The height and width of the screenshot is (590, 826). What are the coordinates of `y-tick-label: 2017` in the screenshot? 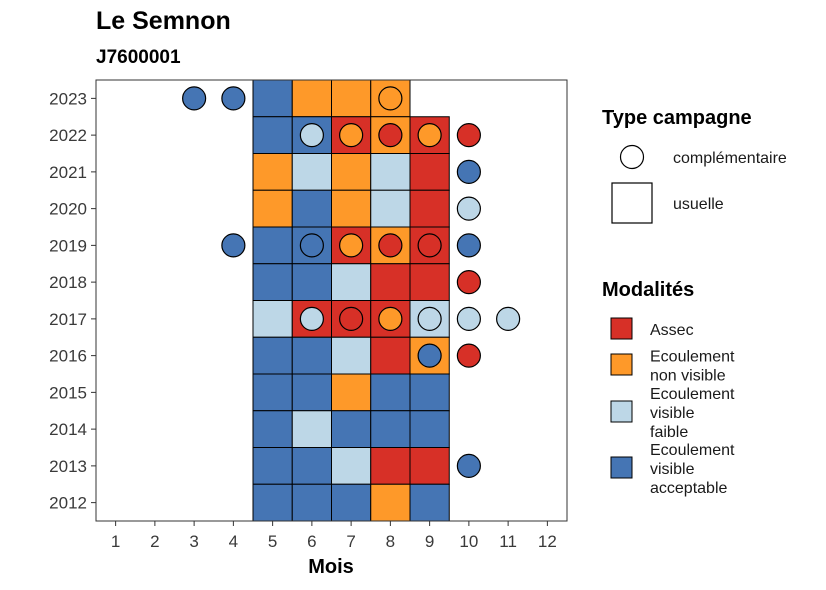 It's located at (68, 319).